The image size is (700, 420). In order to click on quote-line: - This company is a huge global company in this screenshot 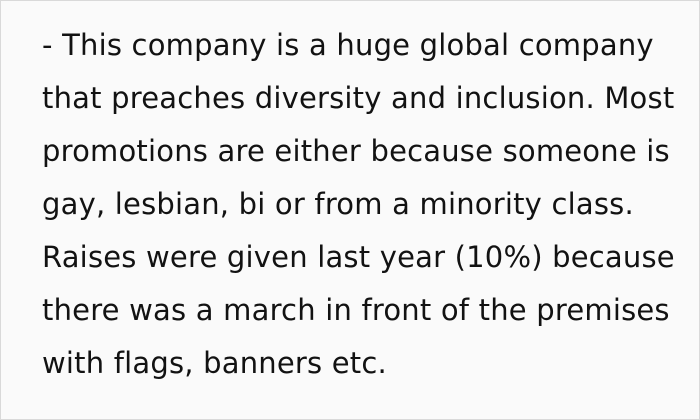, I will do `click(348, 45)`.